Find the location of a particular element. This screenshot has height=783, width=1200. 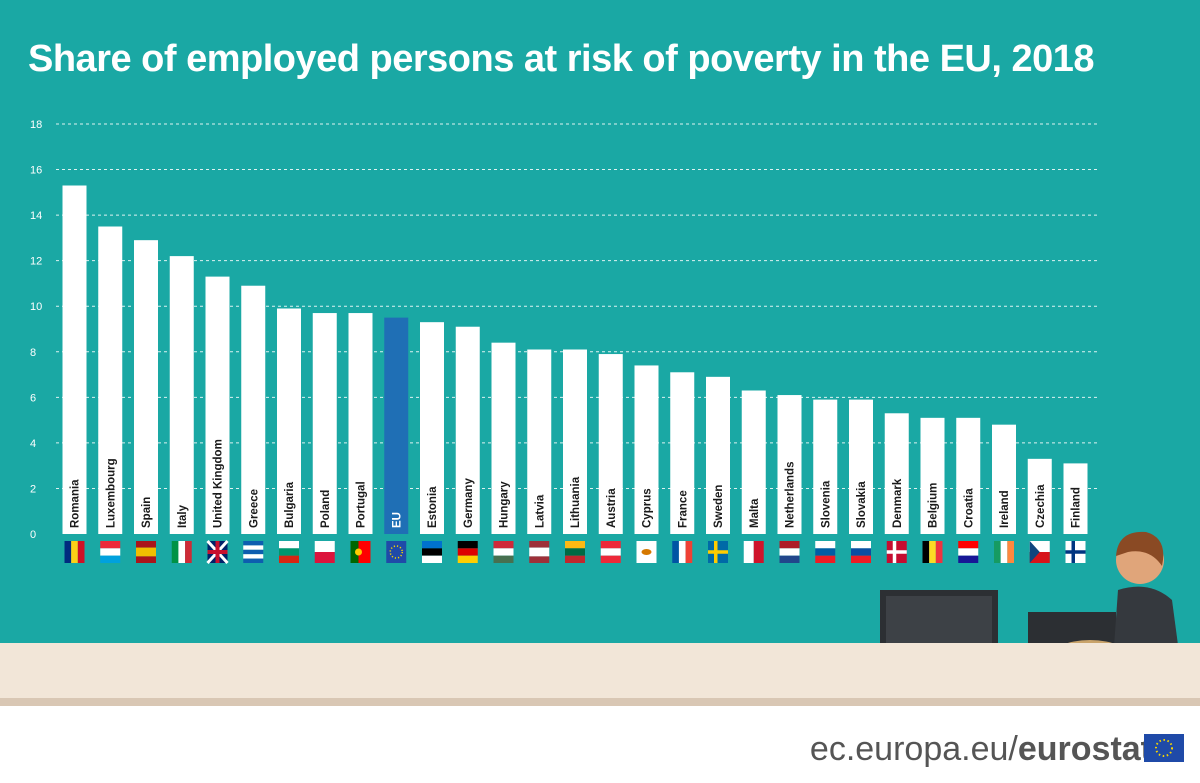

y-tick-label: 16 is located at coordinates (36, 171).